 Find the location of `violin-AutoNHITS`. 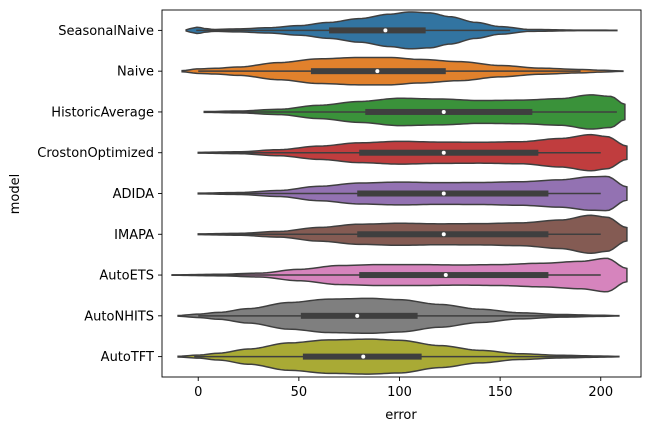

violin-AutoNHITS is located at coordinates (398, 316).